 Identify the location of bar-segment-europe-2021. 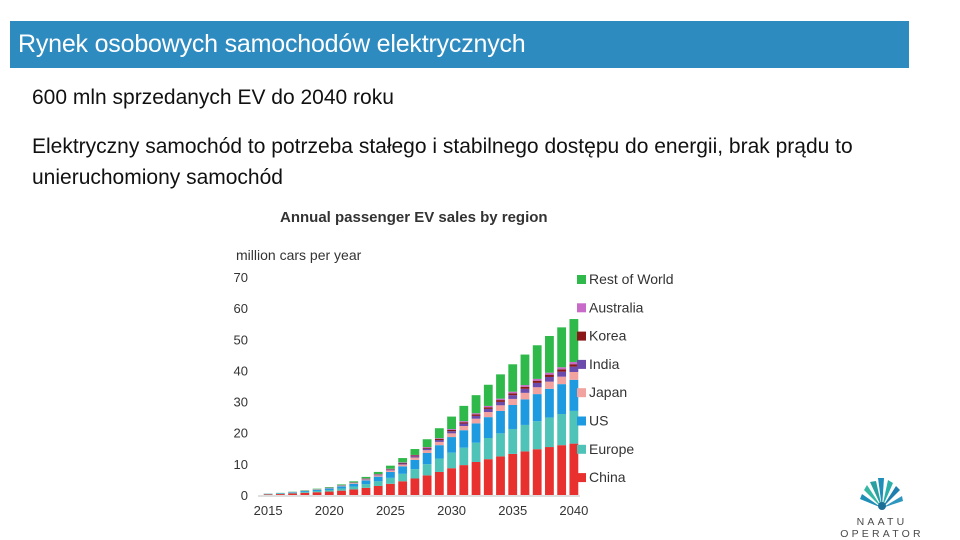
(341, 489).